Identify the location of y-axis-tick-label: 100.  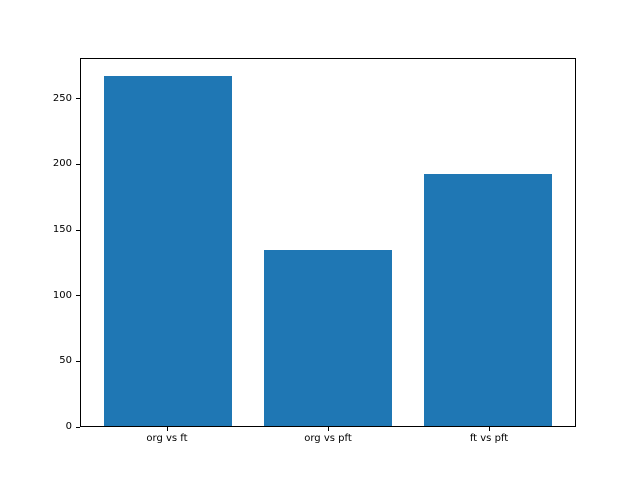
(62, 295).